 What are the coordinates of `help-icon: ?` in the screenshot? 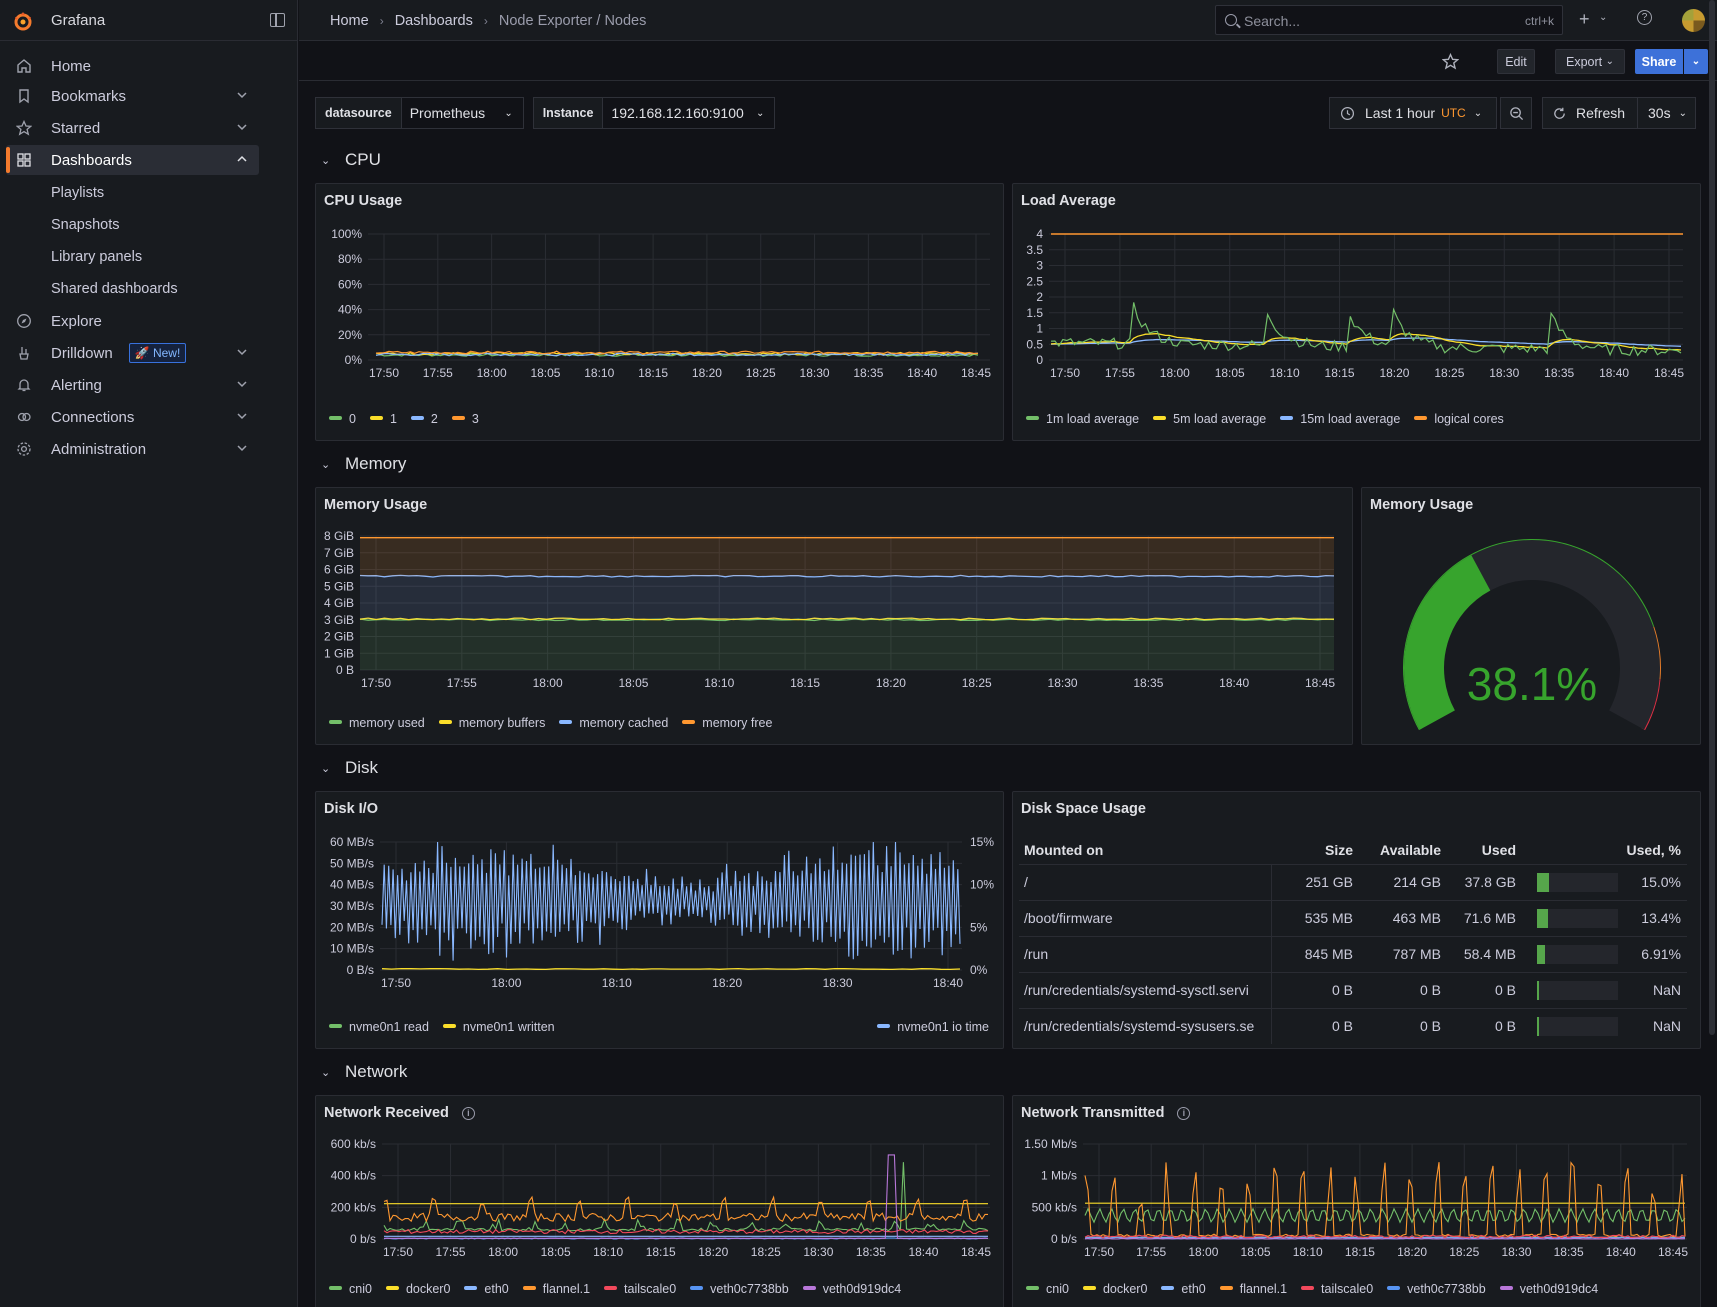 It's located at (1644, 17).